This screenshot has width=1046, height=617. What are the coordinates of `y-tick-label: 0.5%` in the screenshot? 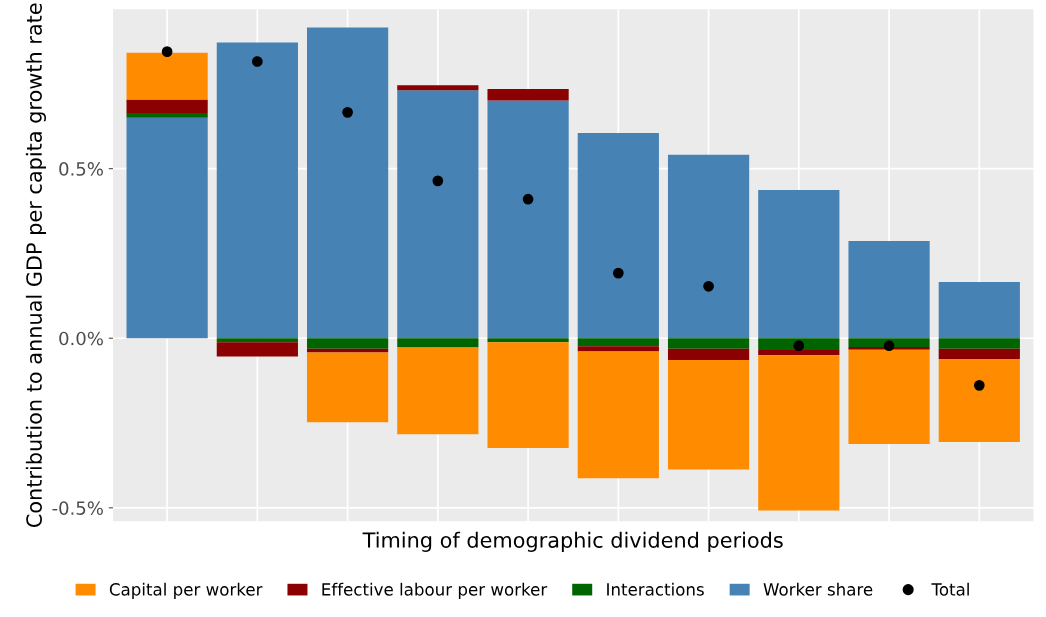 It's located at (81, 169).